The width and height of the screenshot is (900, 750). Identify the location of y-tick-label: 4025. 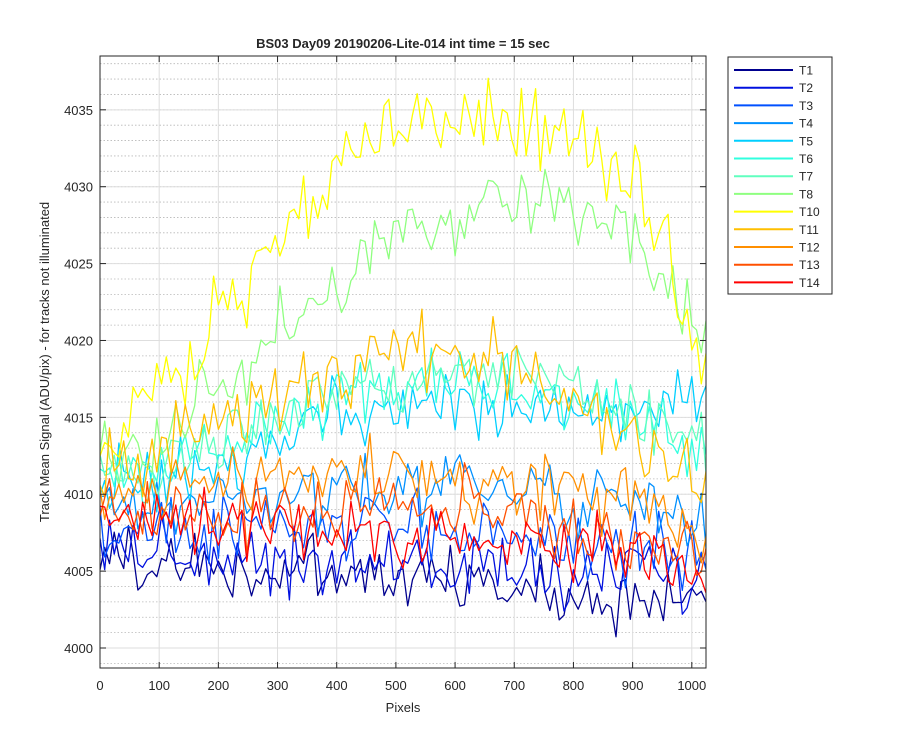
(78, 264).